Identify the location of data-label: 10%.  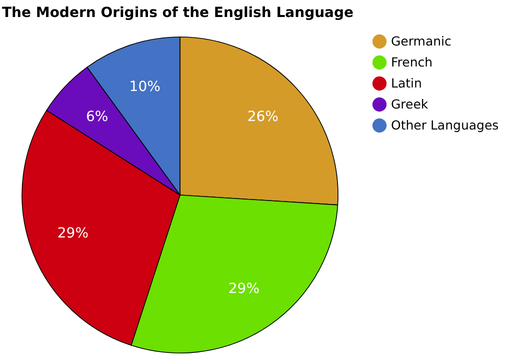
(144, 86).